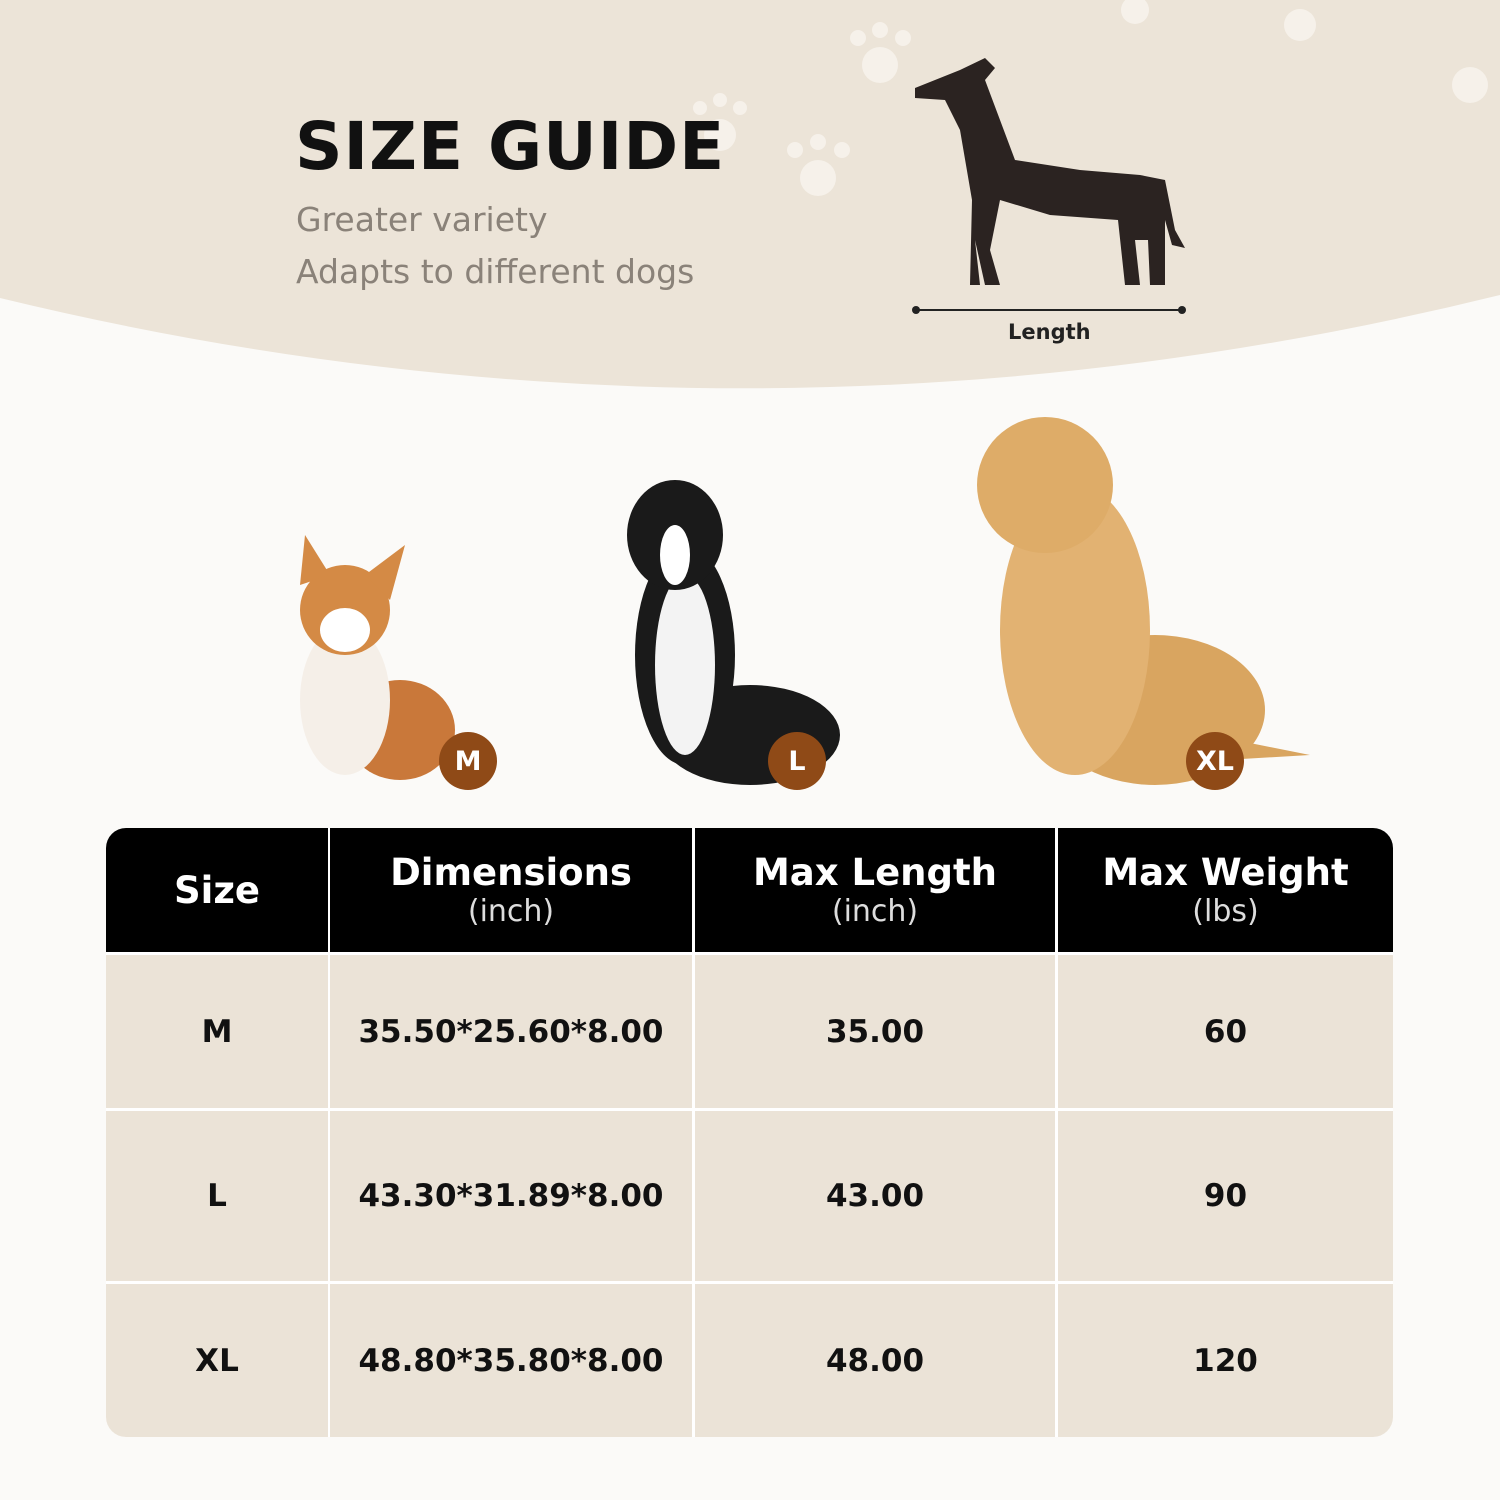 This screenshot has width=1500, height=1500. What do you see at coordinates (511, 1360) in the screenshot?
I see `cell-dimensions: 48.80*35.80*8.00` at bounding box center [511, 1360].